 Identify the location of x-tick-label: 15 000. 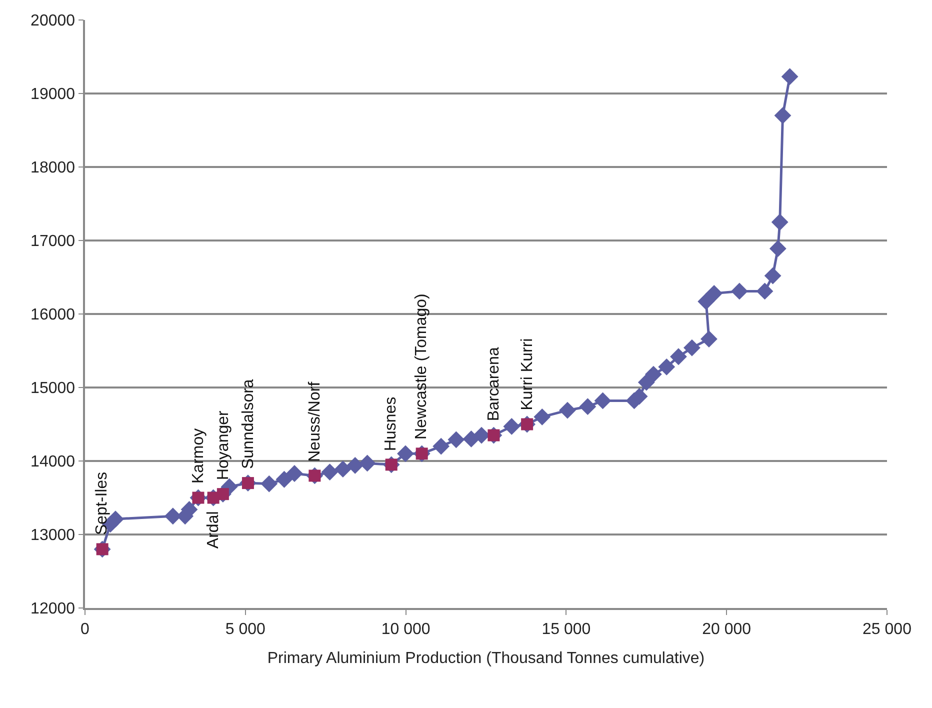
(566, 629).